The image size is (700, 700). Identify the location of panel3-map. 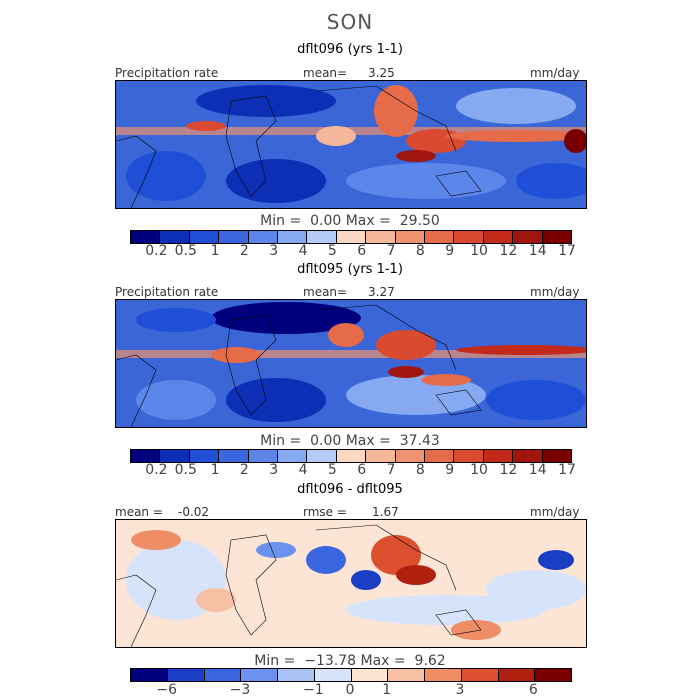
(351, 583).